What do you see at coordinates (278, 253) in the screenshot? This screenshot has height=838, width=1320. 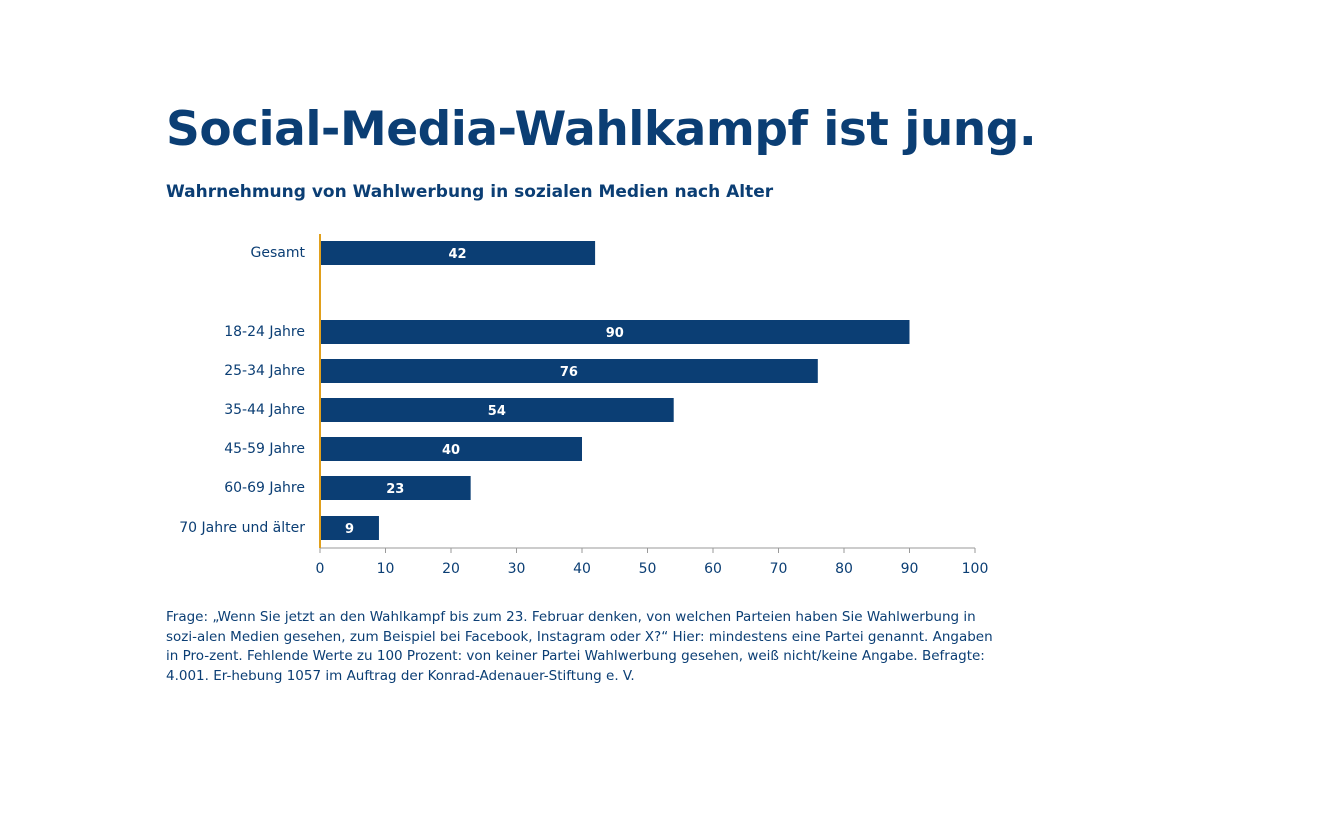 I see `category-label: Gesamt` at bounding box center [278, 253].